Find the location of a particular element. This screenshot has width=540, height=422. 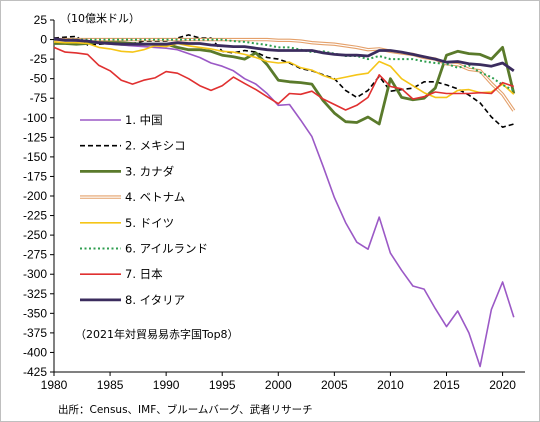

source-text: 出所：Census、IMF、ブルームバーグ、武者リサーチ is located at coordinates (185, 409).